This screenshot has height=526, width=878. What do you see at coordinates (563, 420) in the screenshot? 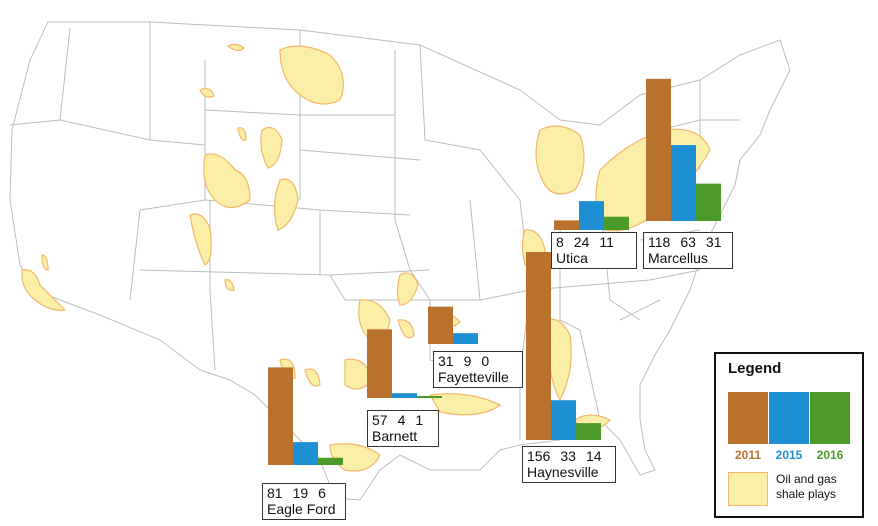
I see `bar-haynesville-2015` at bounding box center [563, 420].